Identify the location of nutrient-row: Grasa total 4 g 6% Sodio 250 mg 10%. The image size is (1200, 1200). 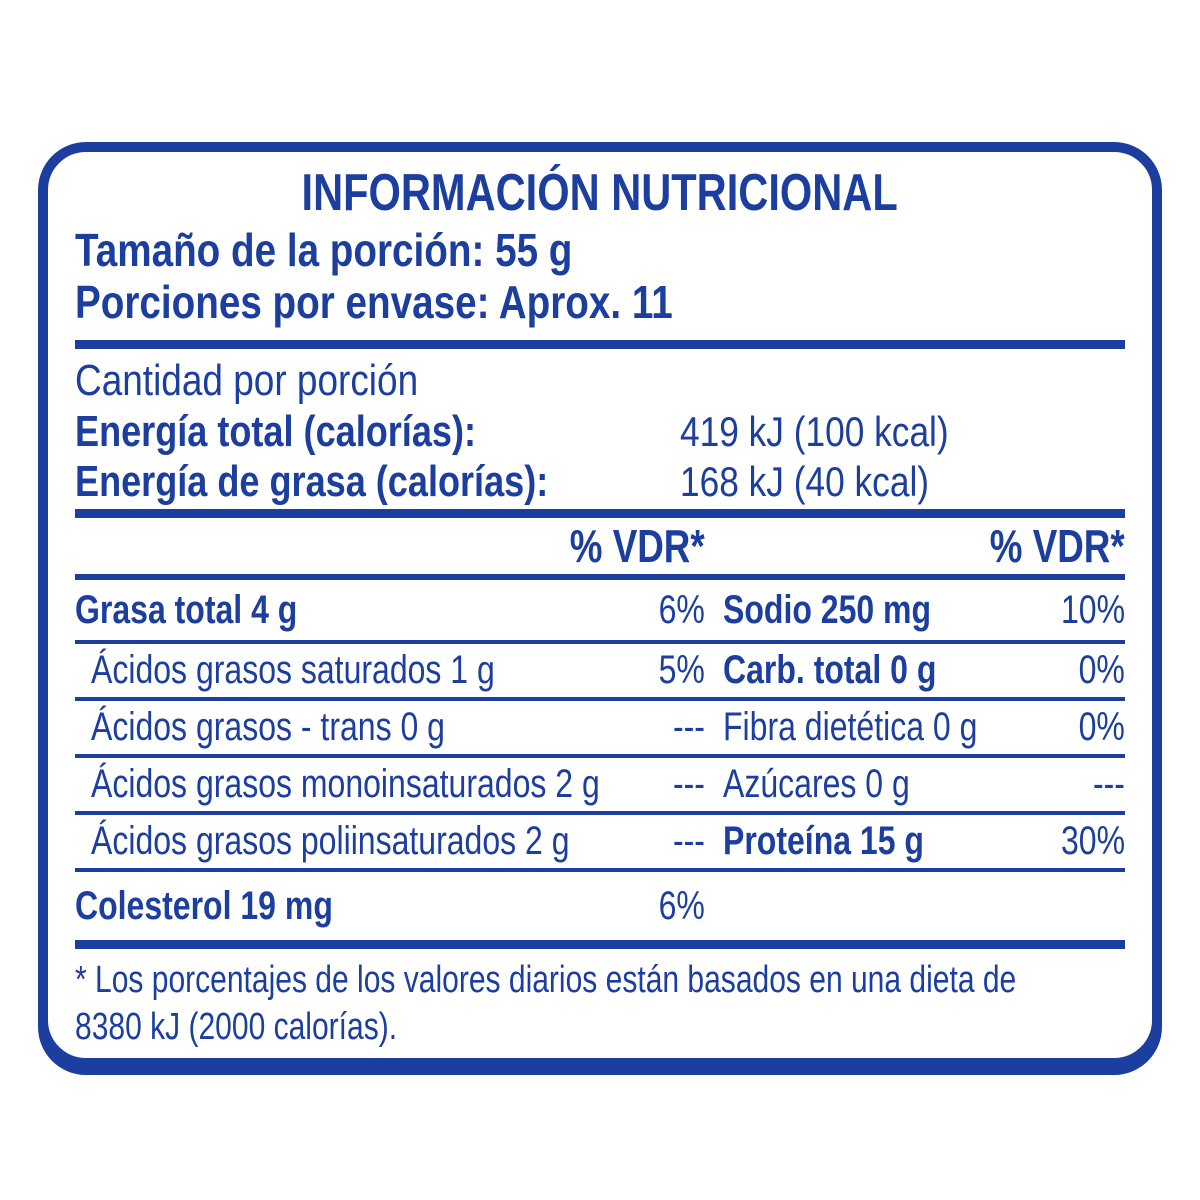
(600, 610).